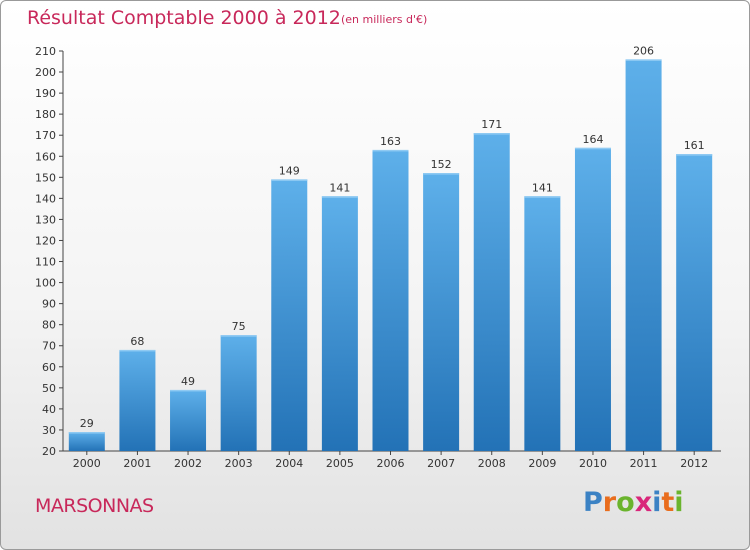 Image resolution: width=750 pixels, height=550 pixels. What do you see at coordinates (49, 451) in the screenshot?
I see `y-tick-label: 20` at bounding box center [49, 451].